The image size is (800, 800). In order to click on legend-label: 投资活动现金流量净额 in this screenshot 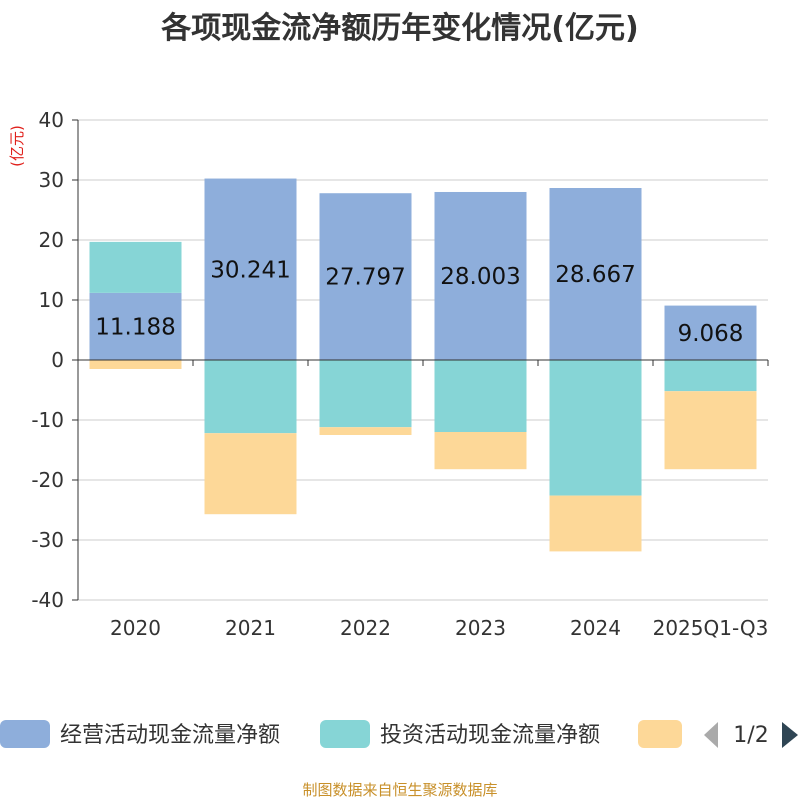, I will do `click(490, 735)`.